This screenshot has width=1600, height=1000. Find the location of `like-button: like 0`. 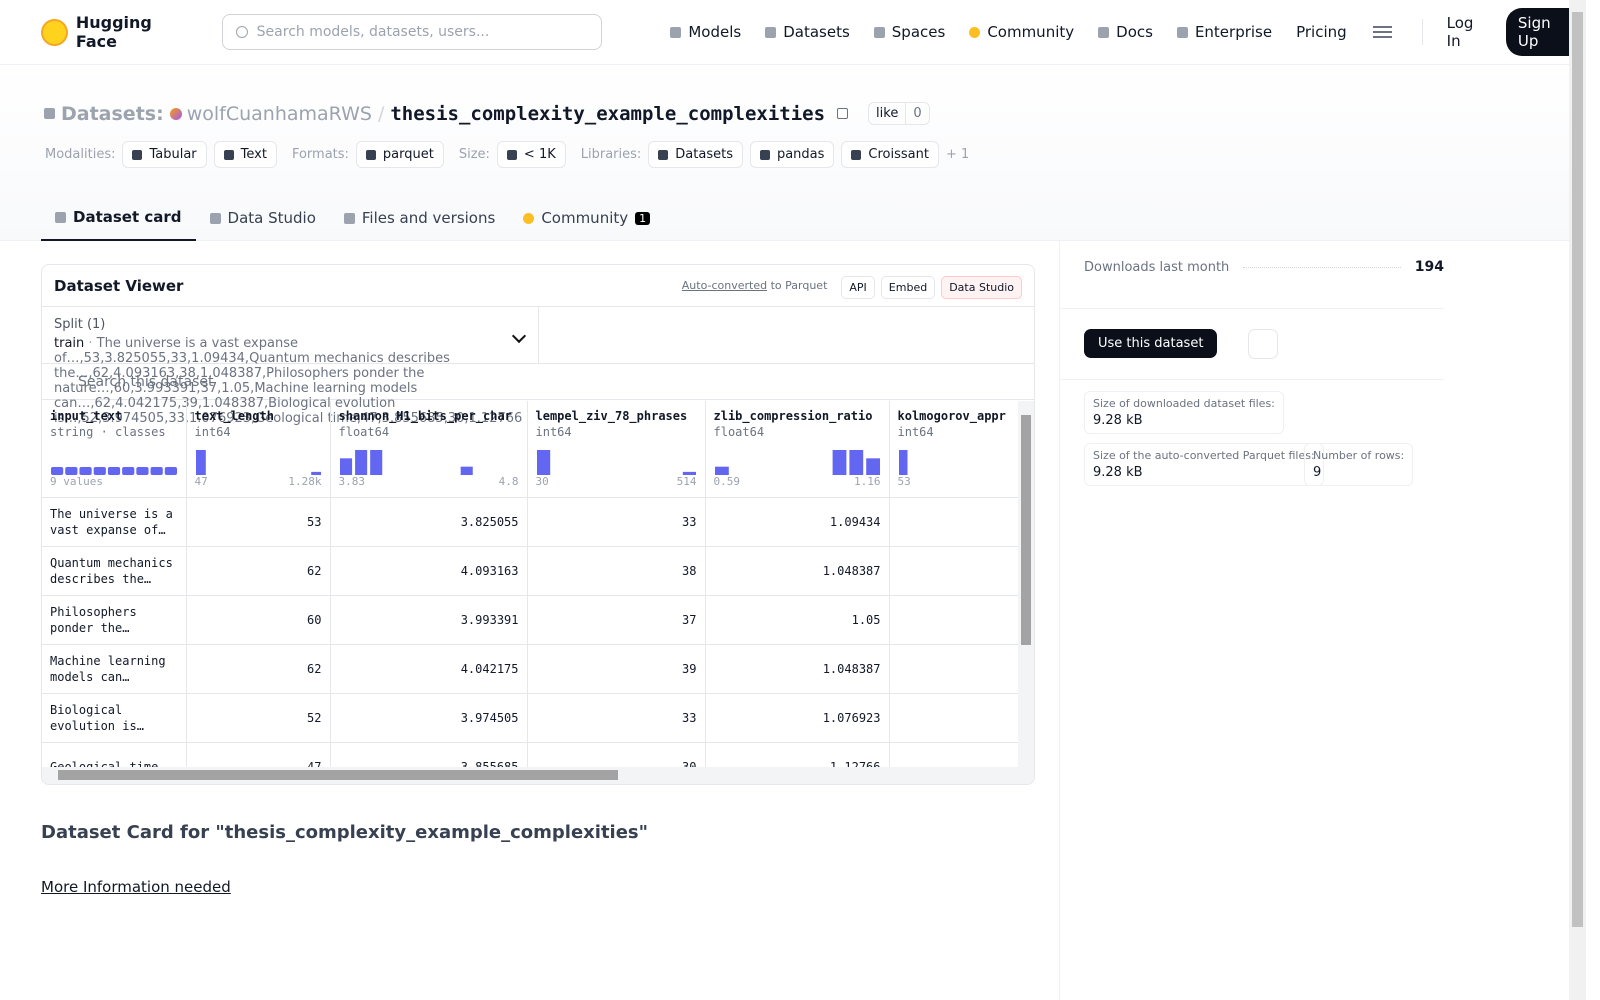

like-button: like 0 is located at coordinates (899, 113).